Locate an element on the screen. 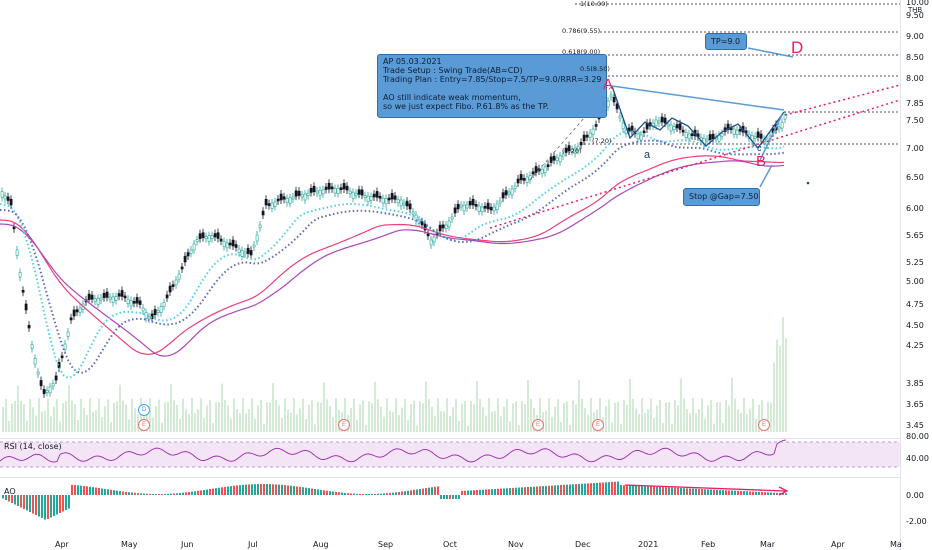 The width and height of the screenshot is (932, 550). pane-divider-ao is located at coordinates (450, 477).